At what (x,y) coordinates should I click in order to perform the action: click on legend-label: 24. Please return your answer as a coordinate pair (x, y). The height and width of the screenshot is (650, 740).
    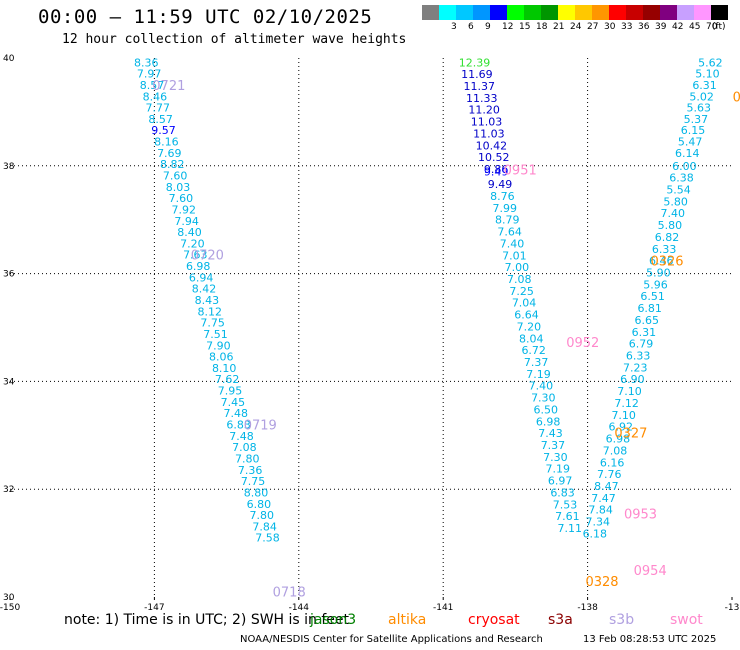
    Looking at the image, I should click on (576, 27).